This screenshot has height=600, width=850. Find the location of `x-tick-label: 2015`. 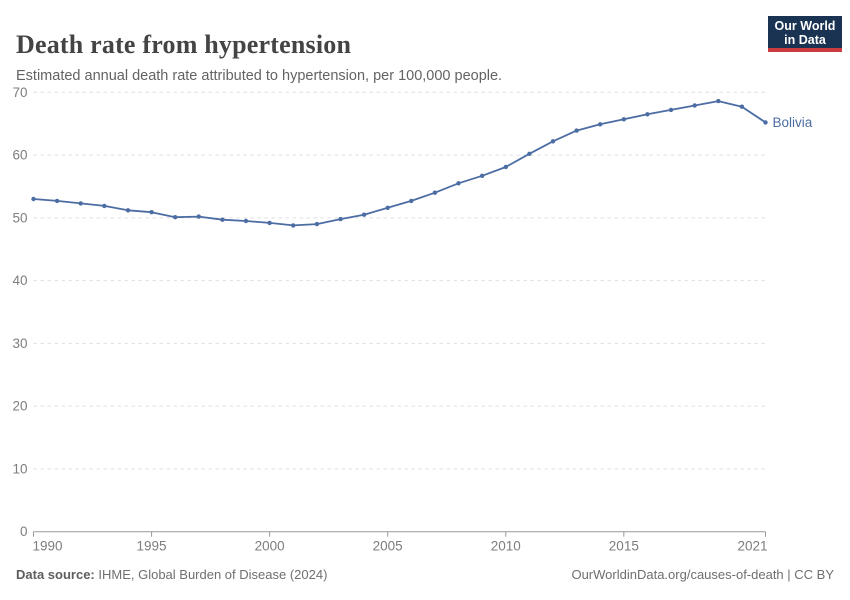

x-tick-label: 2015 is located at coordinates (624, 546).